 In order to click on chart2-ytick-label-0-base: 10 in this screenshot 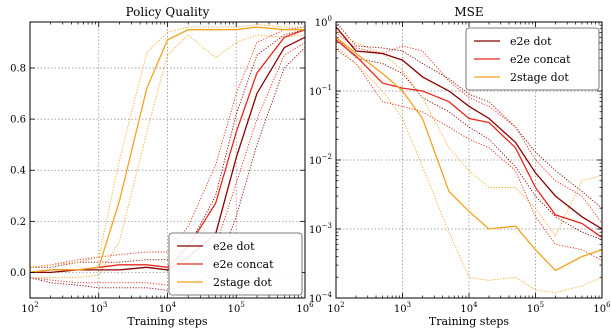, I will do `click(315, 299)`.